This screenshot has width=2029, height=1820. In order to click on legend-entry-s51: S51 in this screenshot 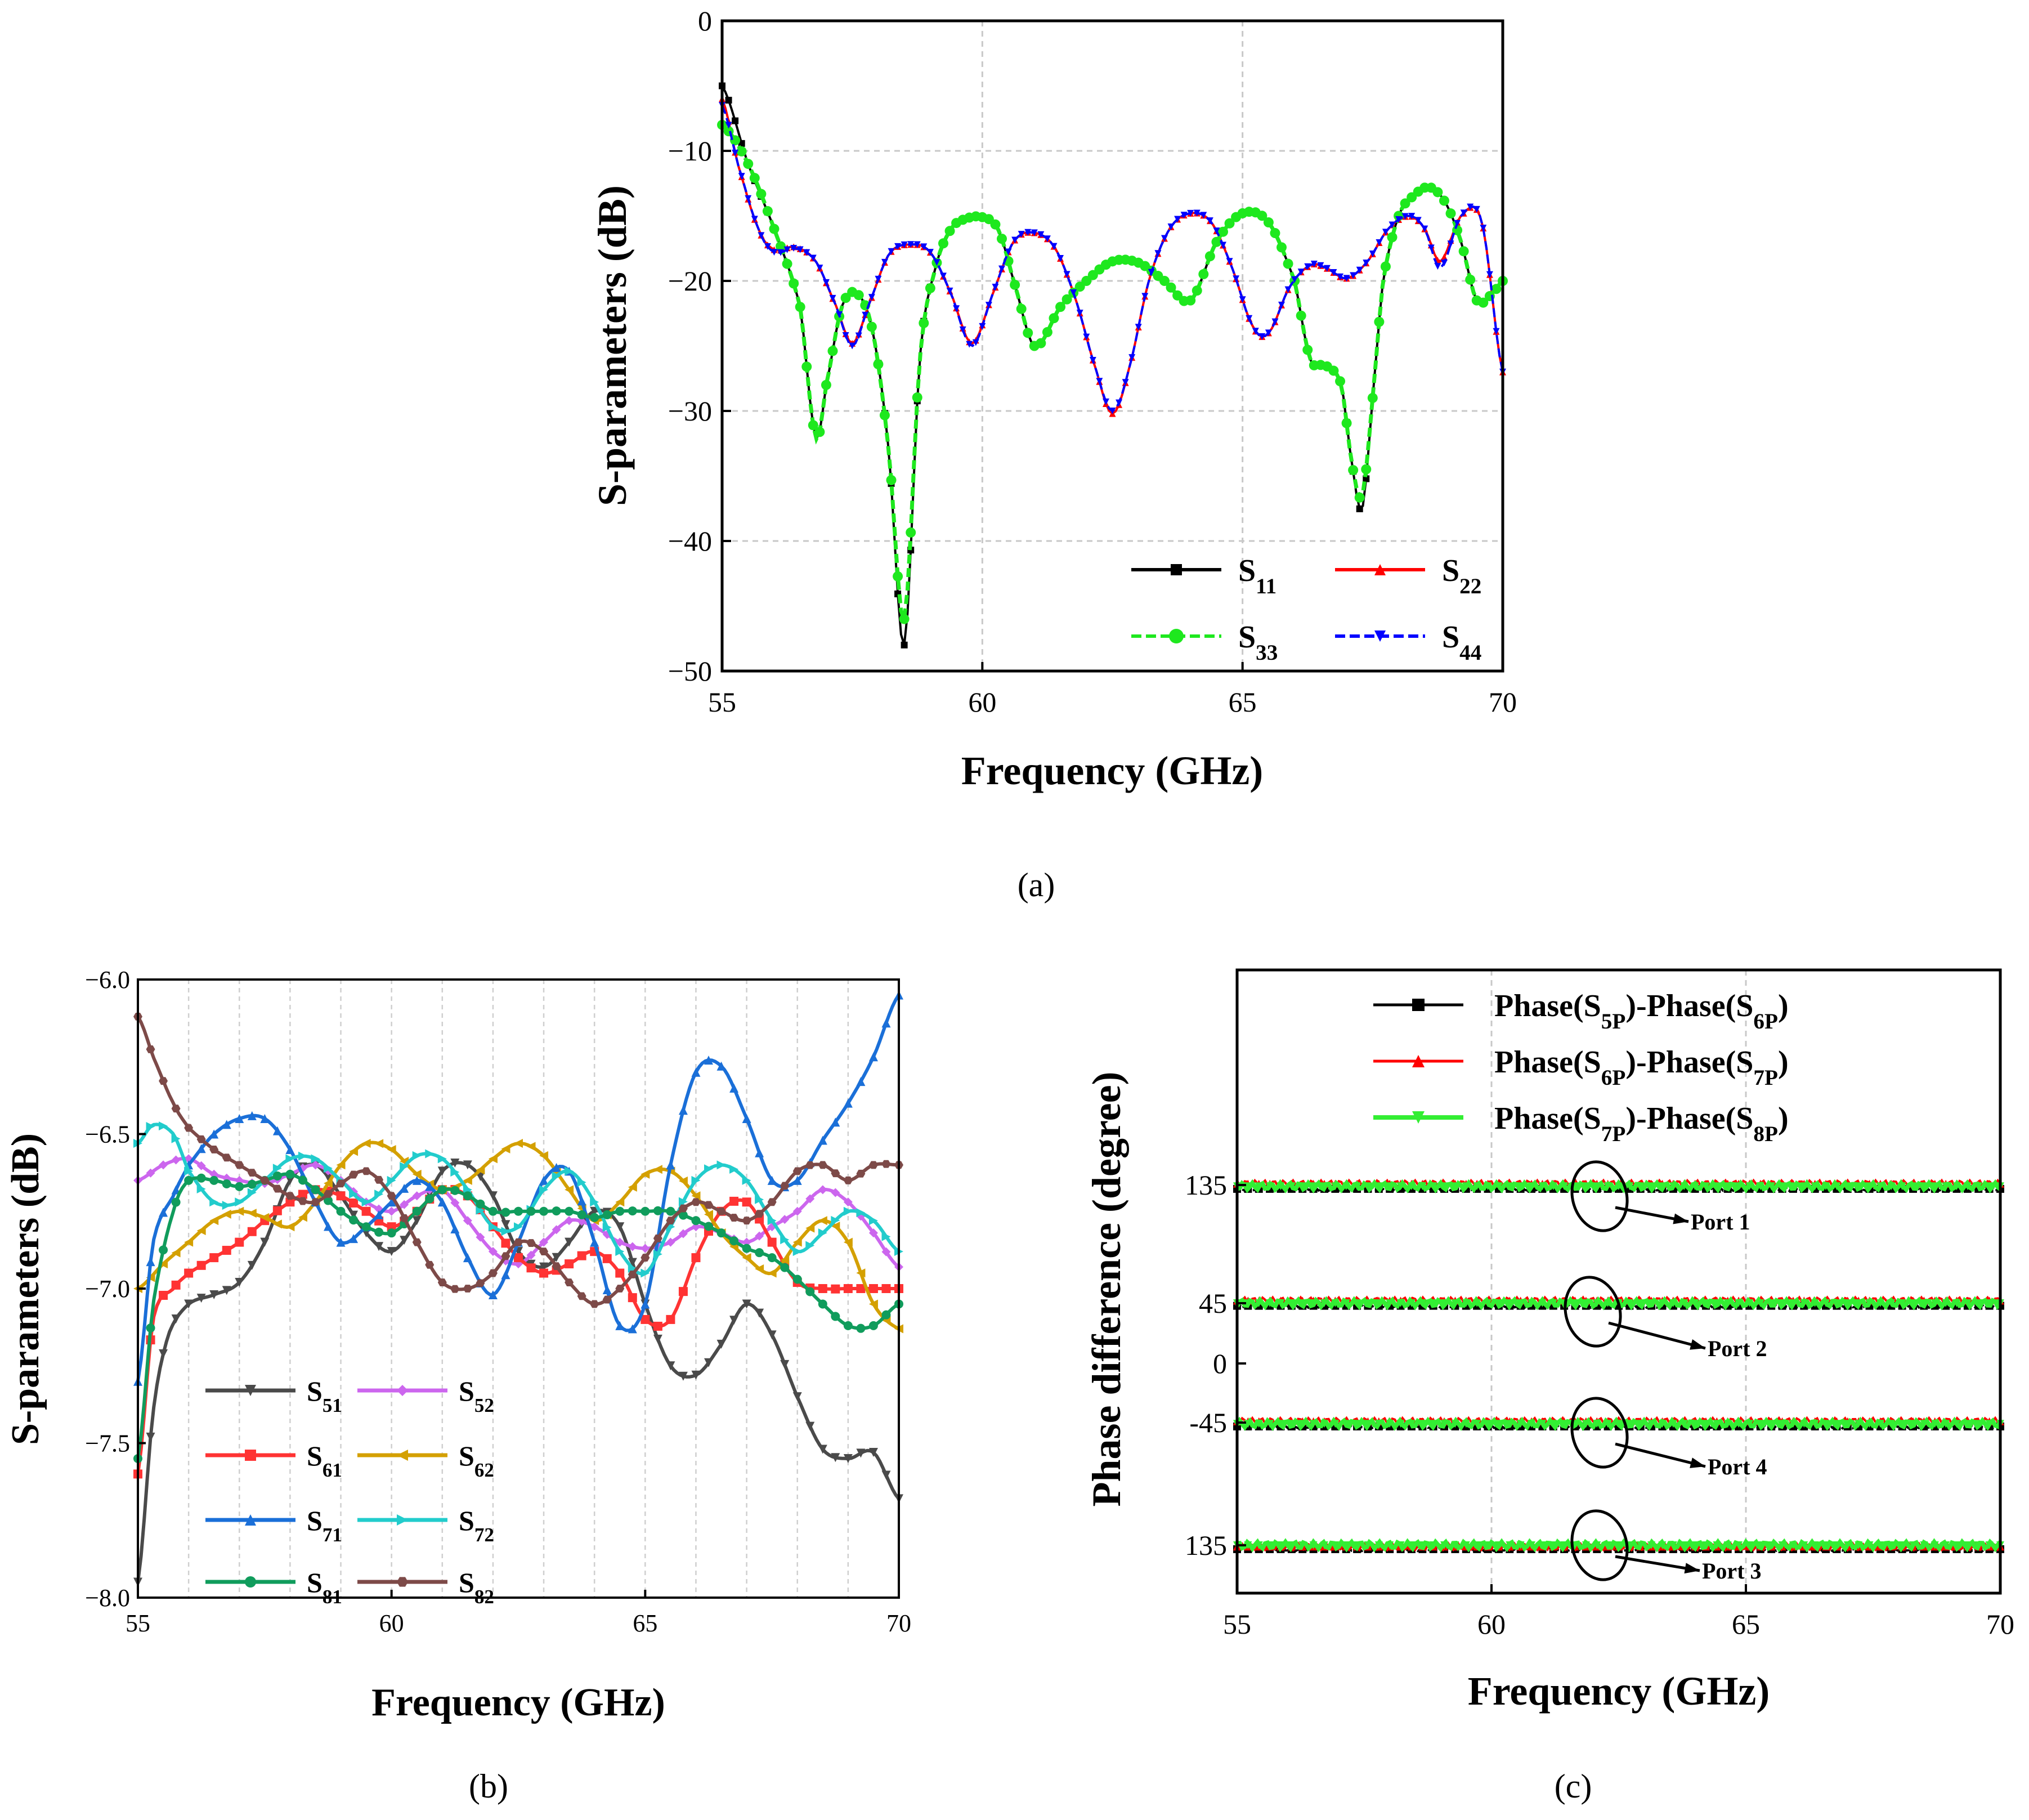, I will do `click(274, 1395)`.